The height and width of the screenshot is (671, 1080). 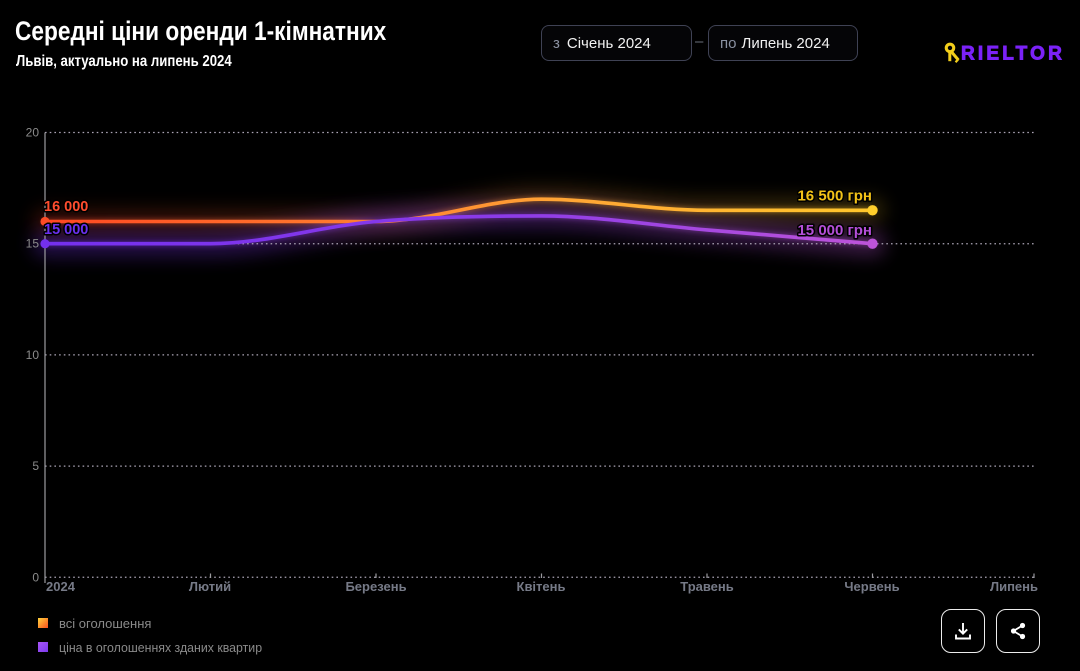 What do you see at coordinates (66, 230) in the screenshot?
I see `svg-text: 15 000` at bounding box center [66, 230].